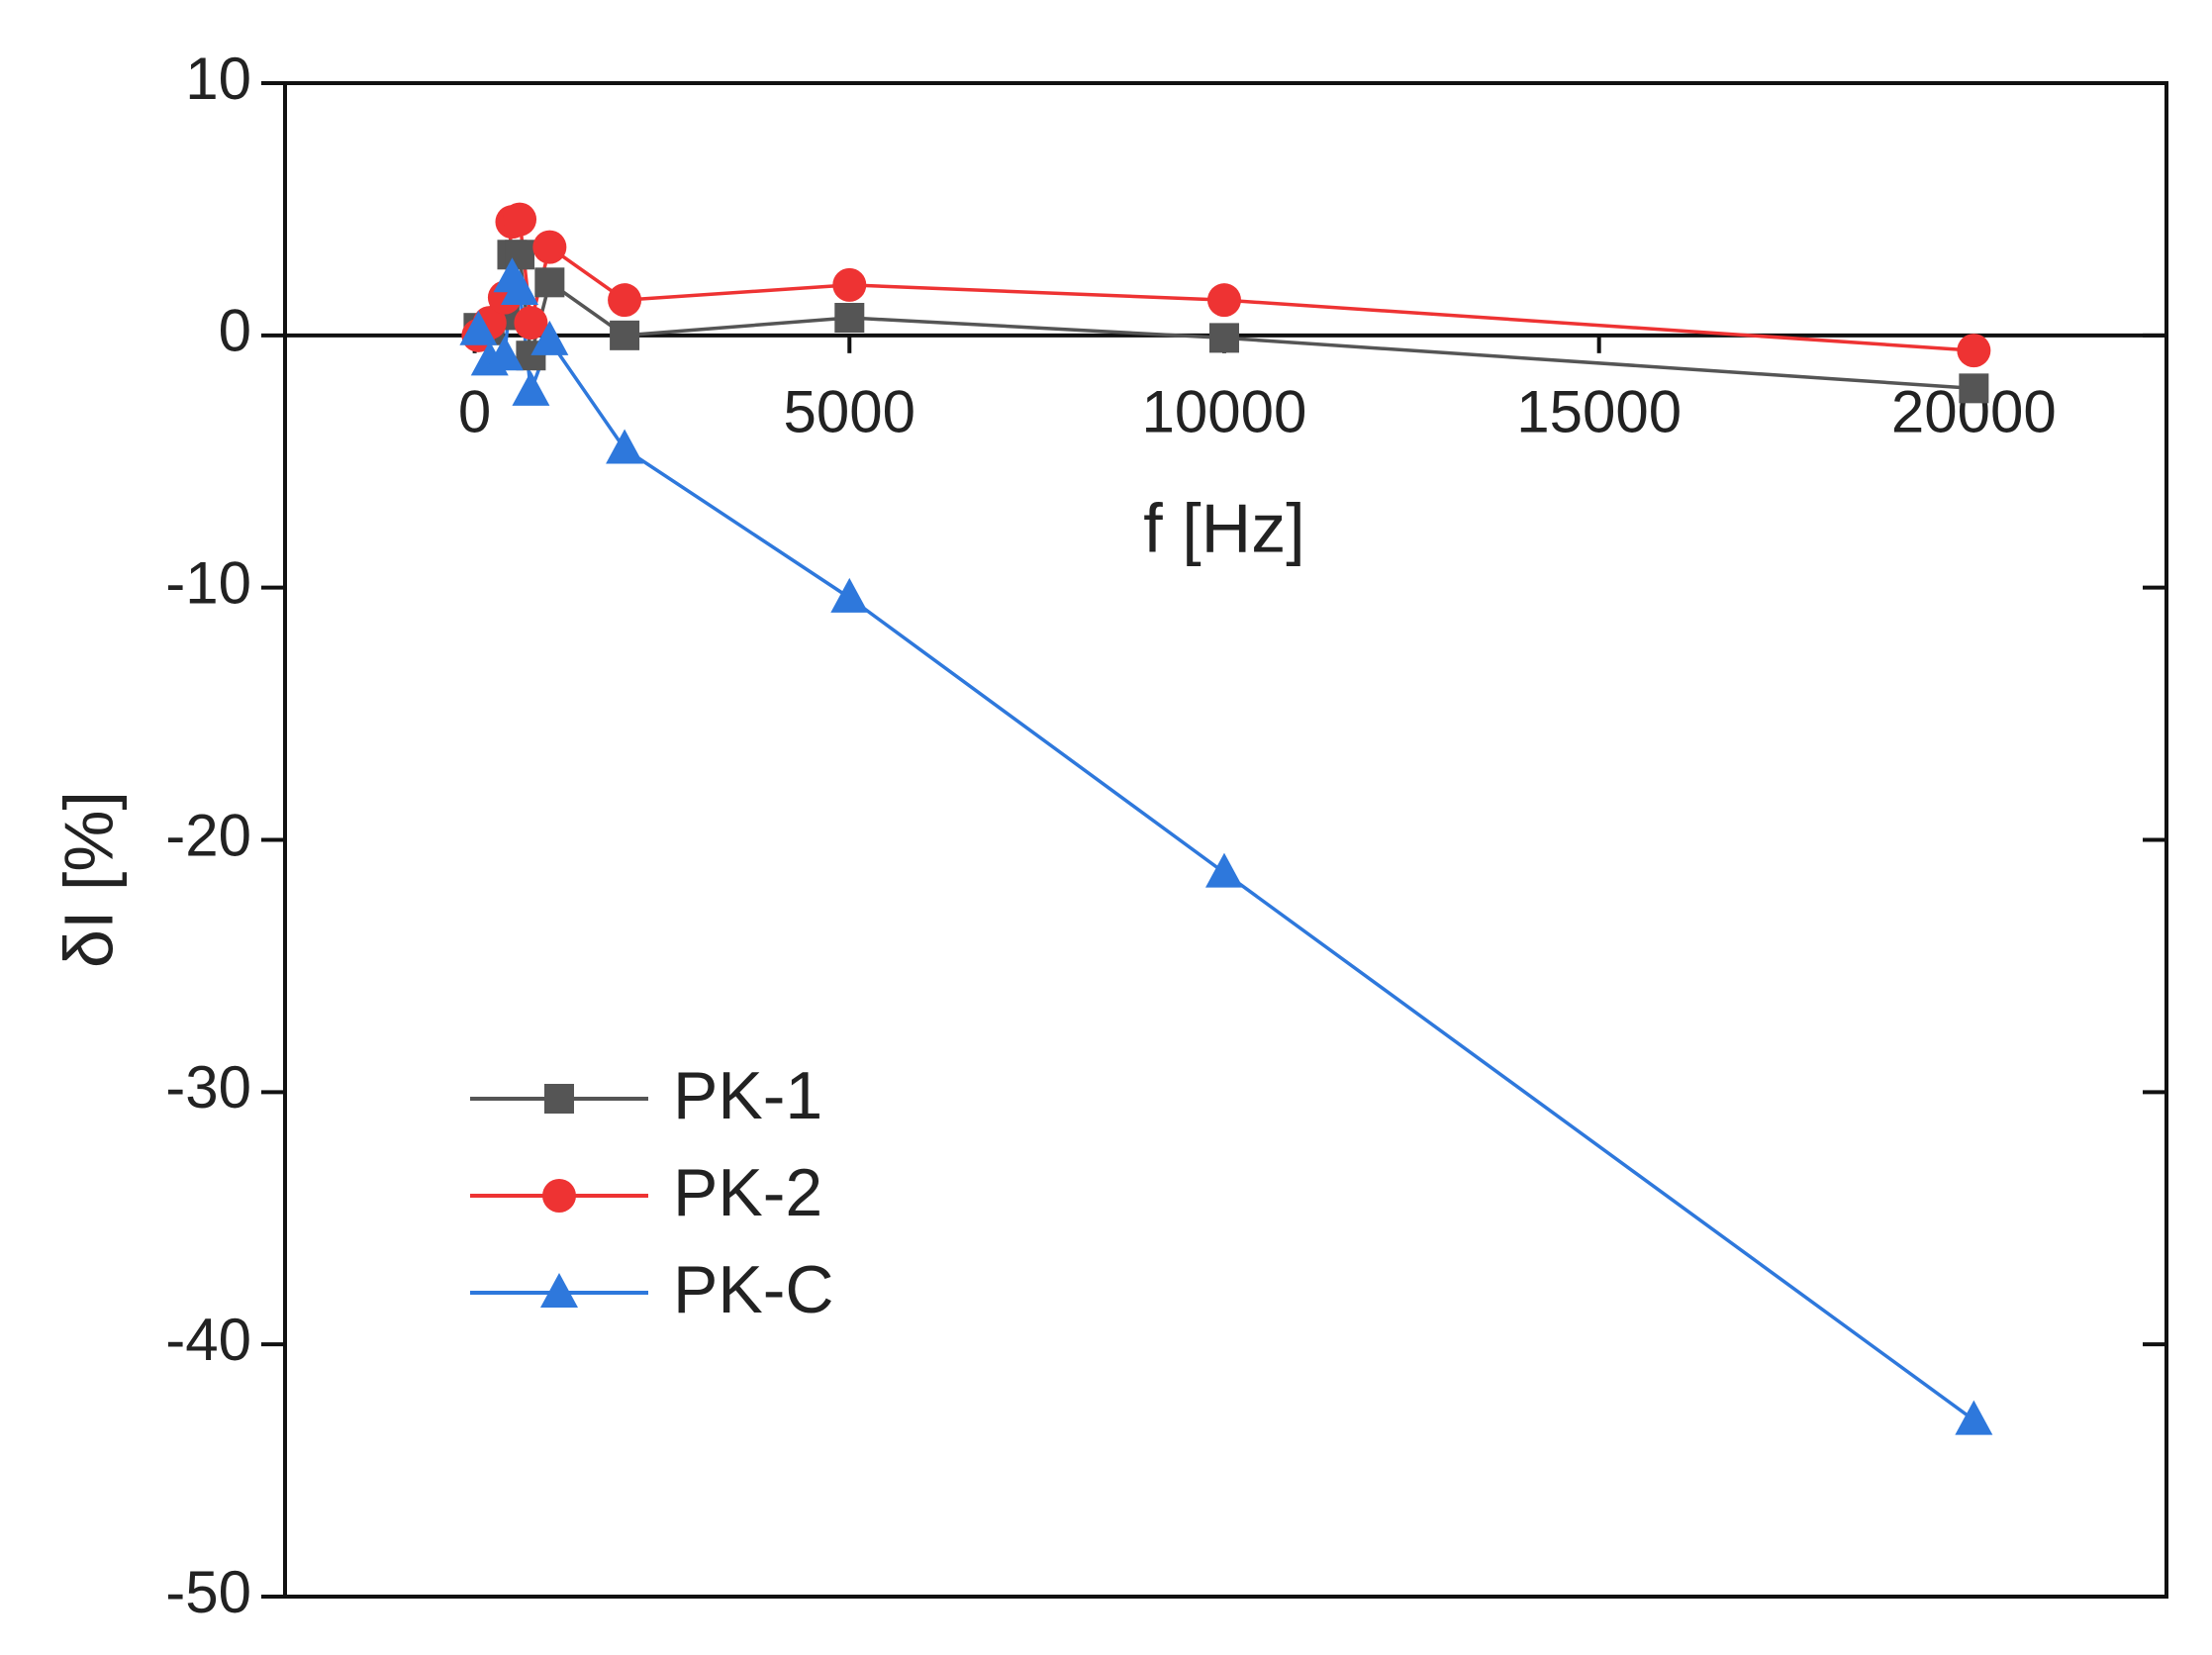  What do you see at coordinates (753, 1289) in the screenshot?
I see `legend-label: PK-C` at bounding box center [753, 1289].